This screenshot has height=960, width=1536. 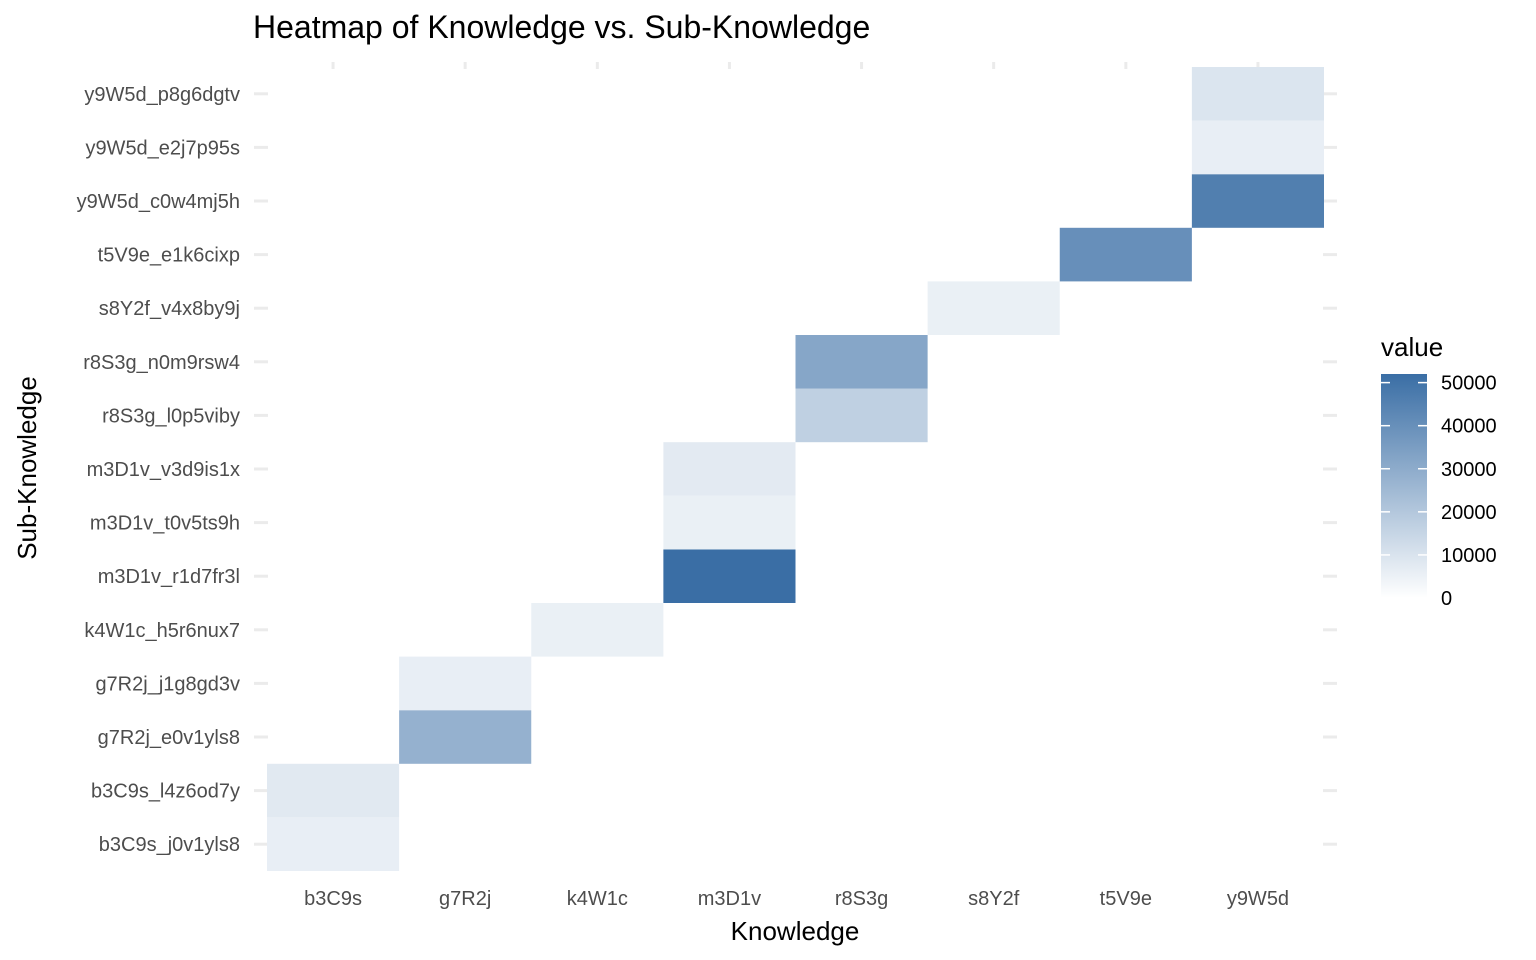 What do you see at coordinates (169, 309) in the screenshot?
I see `y-tick-label: s8Y2f_v4x8by9j` at bounding box center [169, 309].